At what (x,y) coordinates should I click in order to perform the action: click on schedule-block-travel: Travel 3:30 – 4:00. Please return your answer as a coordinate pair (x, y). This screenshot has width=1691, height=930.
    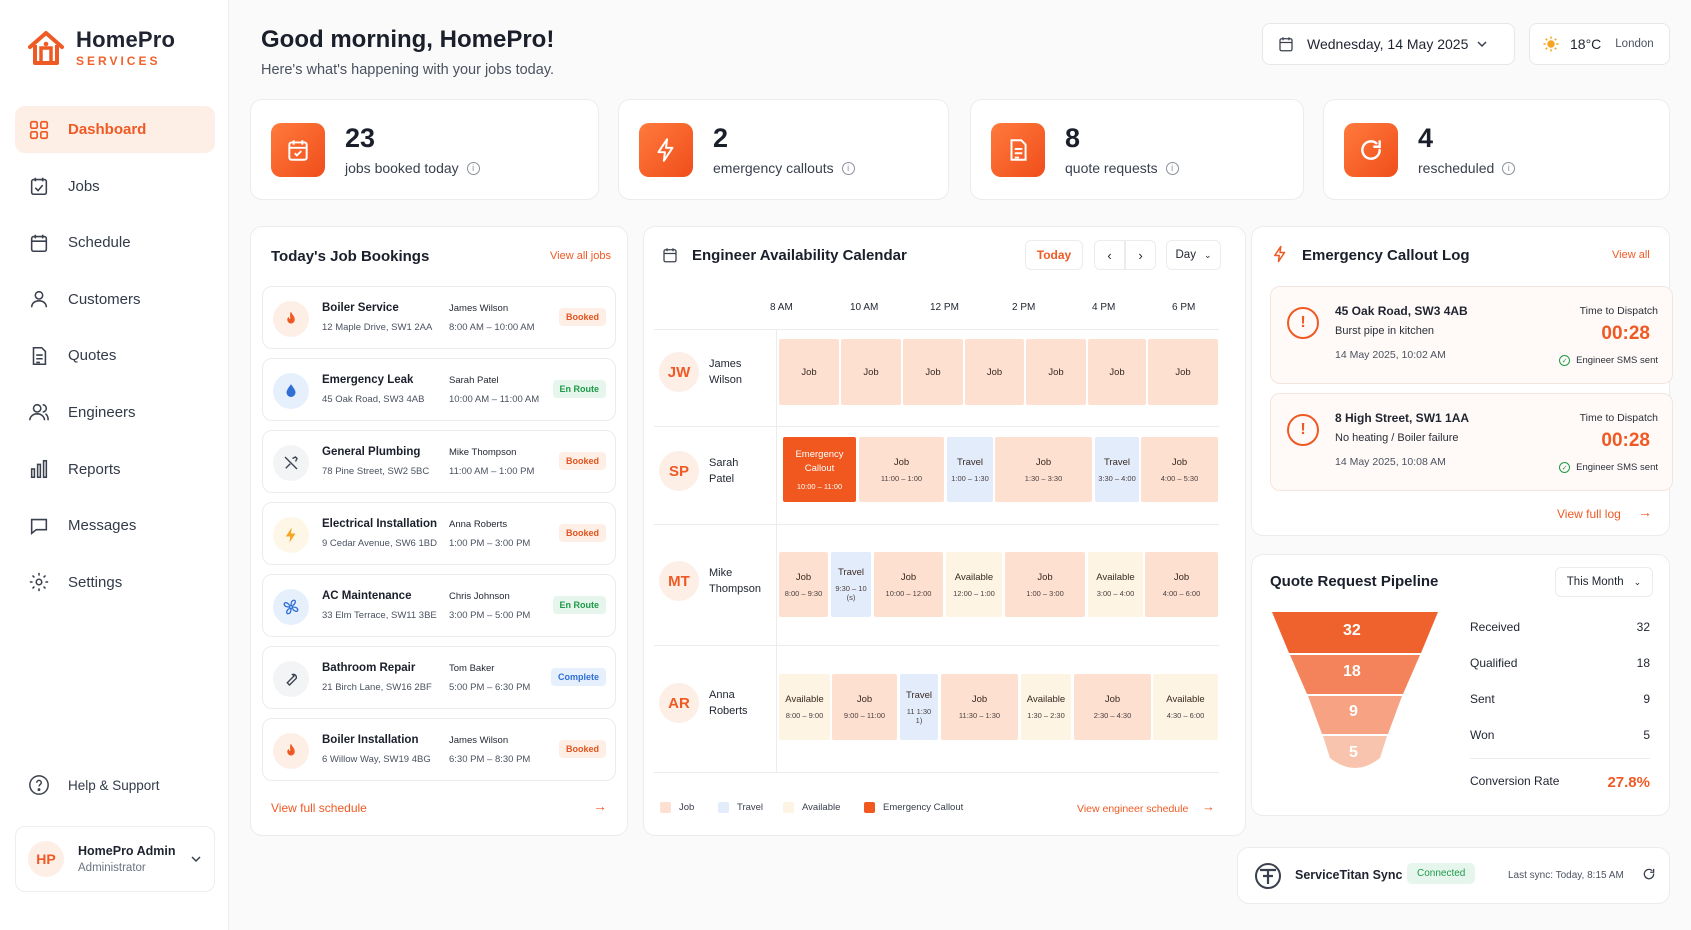
    Looking at the image, I should click on (1117, 469).